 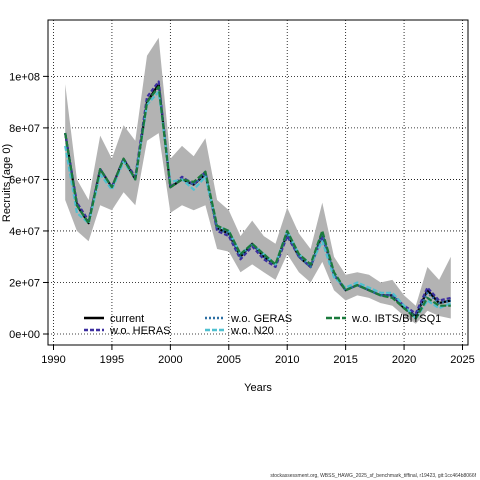 What do you see at coordinates (404, 360) in the screenshot?
I see `x-tick-label: 2020` at bounding box center [404, 360].